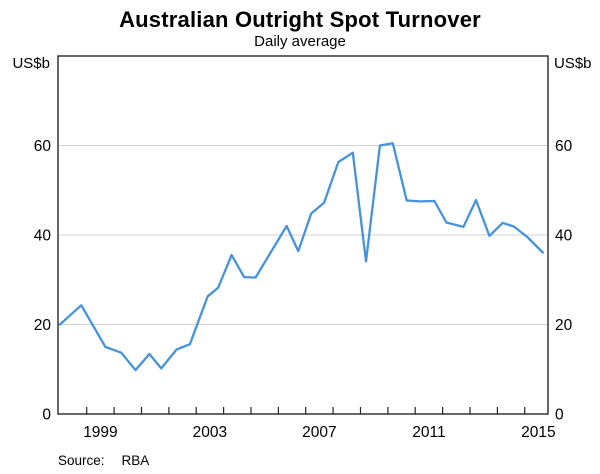 The image size is (600, 474). What do you see at coordinates (538, 432) in the screenshot?
I see `x-axis-label-2015: 2015` at bounding box center [538, 432].